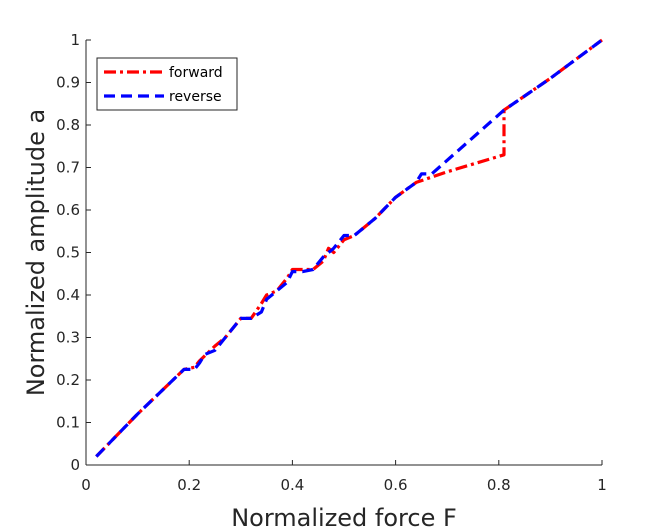  Describe the element at coordinates (68, 380) in the screenshot. I see `y-tick-label: 0.2` at that location.